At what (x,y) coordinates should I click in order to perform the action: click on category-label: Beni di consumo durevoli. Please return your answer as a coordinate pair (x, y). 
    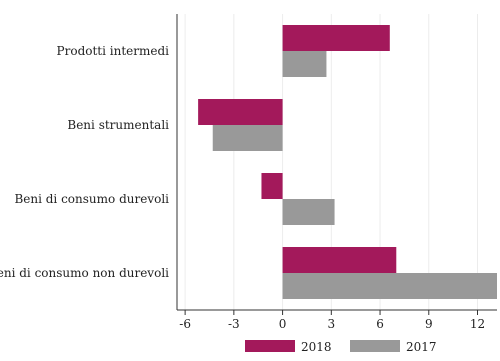
    Looking at the image, I should click on (91, 199).